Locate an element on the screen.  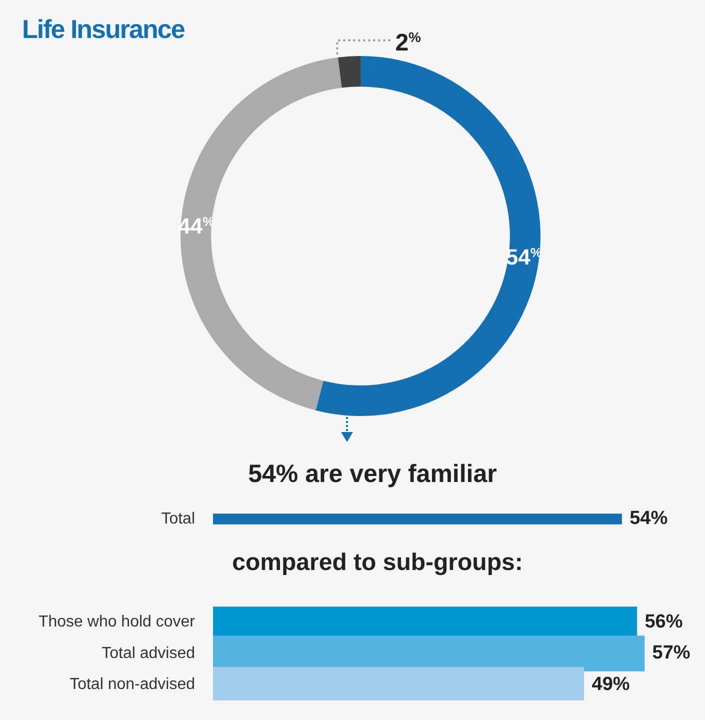
chart-title: Life Insurance is located at coordinates (103, 29).